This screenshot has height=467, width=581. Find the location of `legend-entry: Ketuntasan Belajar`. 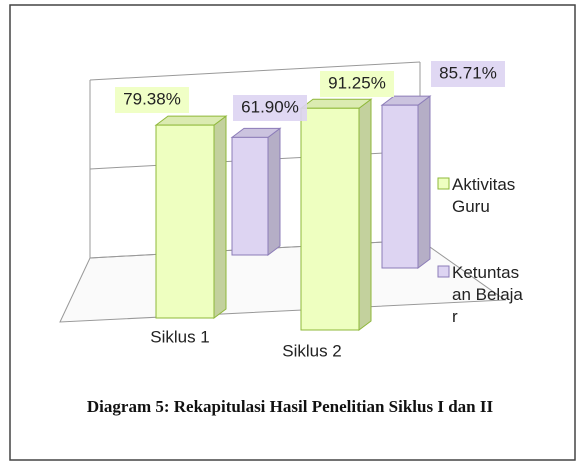

legend-entry: Ketuntasan Belajar is located at coordinates (487, 294).